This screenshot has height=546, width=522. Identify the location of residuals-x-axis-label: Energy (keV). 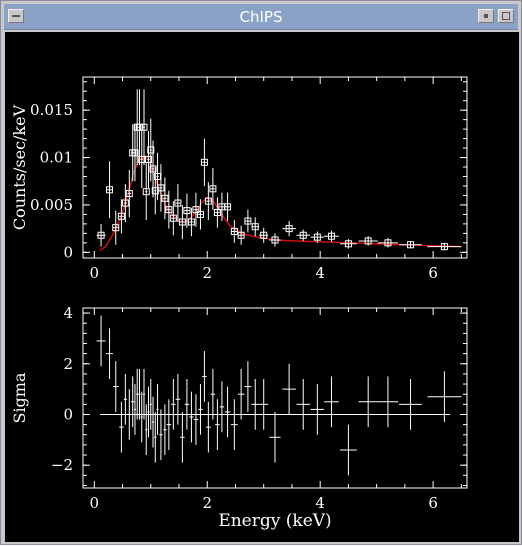
(274, 521).